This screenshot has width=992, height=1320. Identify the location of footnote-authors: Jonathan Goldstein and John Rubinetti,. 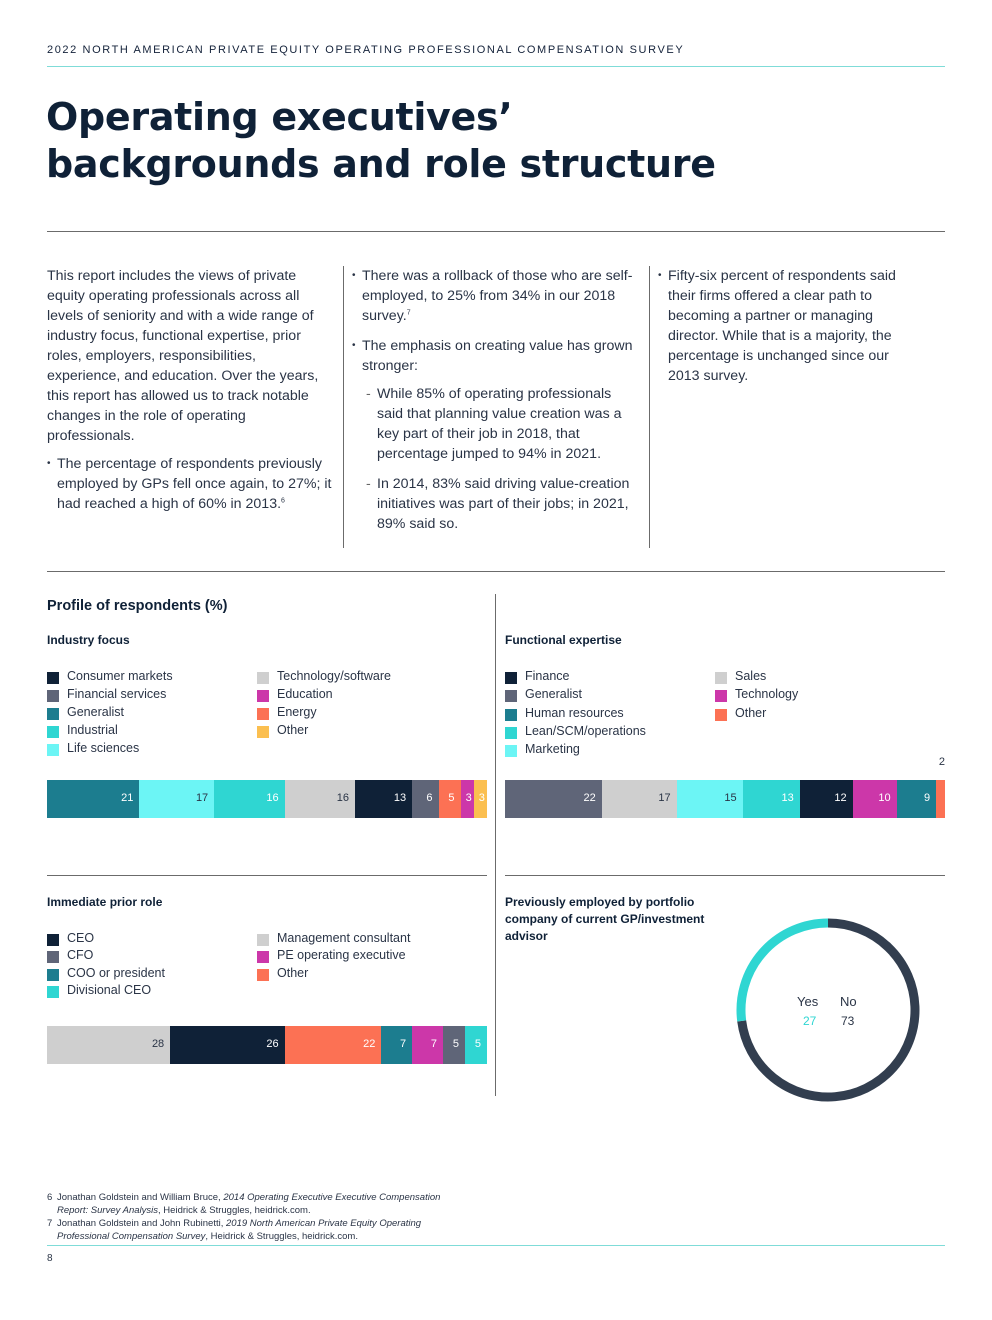
(142, 1223).